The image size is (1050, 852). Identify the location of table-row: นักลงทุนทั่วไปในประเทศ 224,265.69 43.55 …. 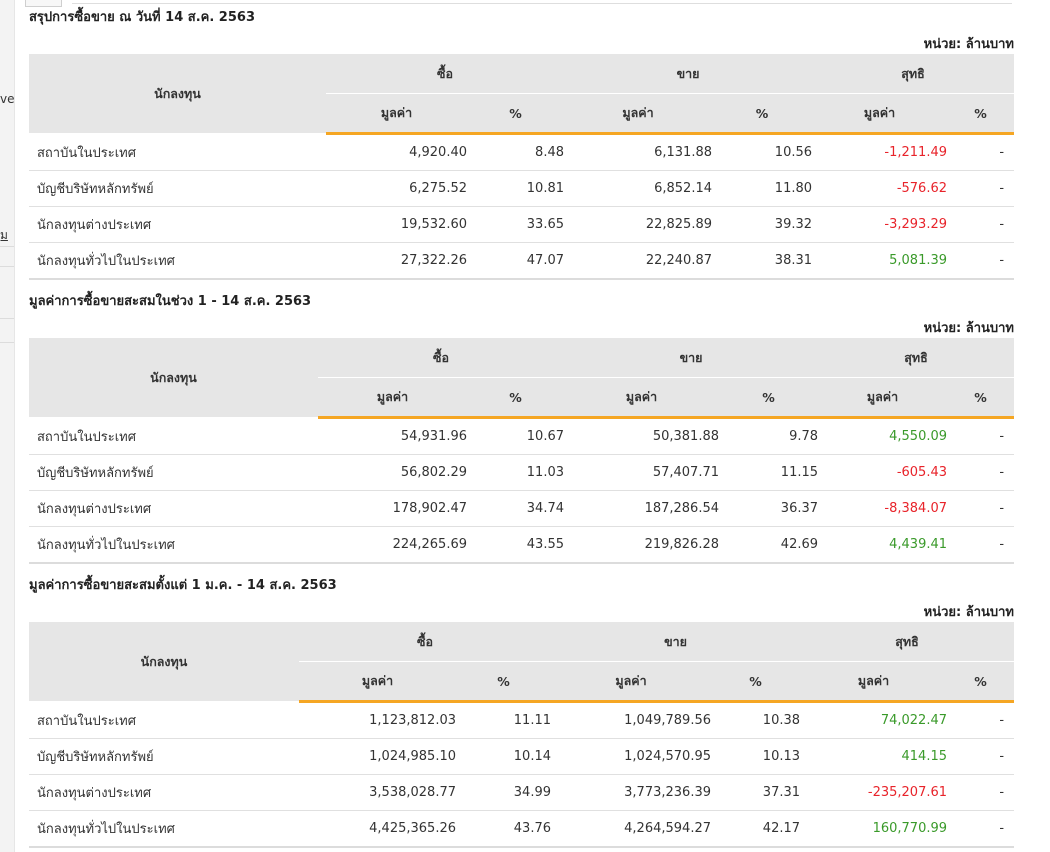
(522, 545).